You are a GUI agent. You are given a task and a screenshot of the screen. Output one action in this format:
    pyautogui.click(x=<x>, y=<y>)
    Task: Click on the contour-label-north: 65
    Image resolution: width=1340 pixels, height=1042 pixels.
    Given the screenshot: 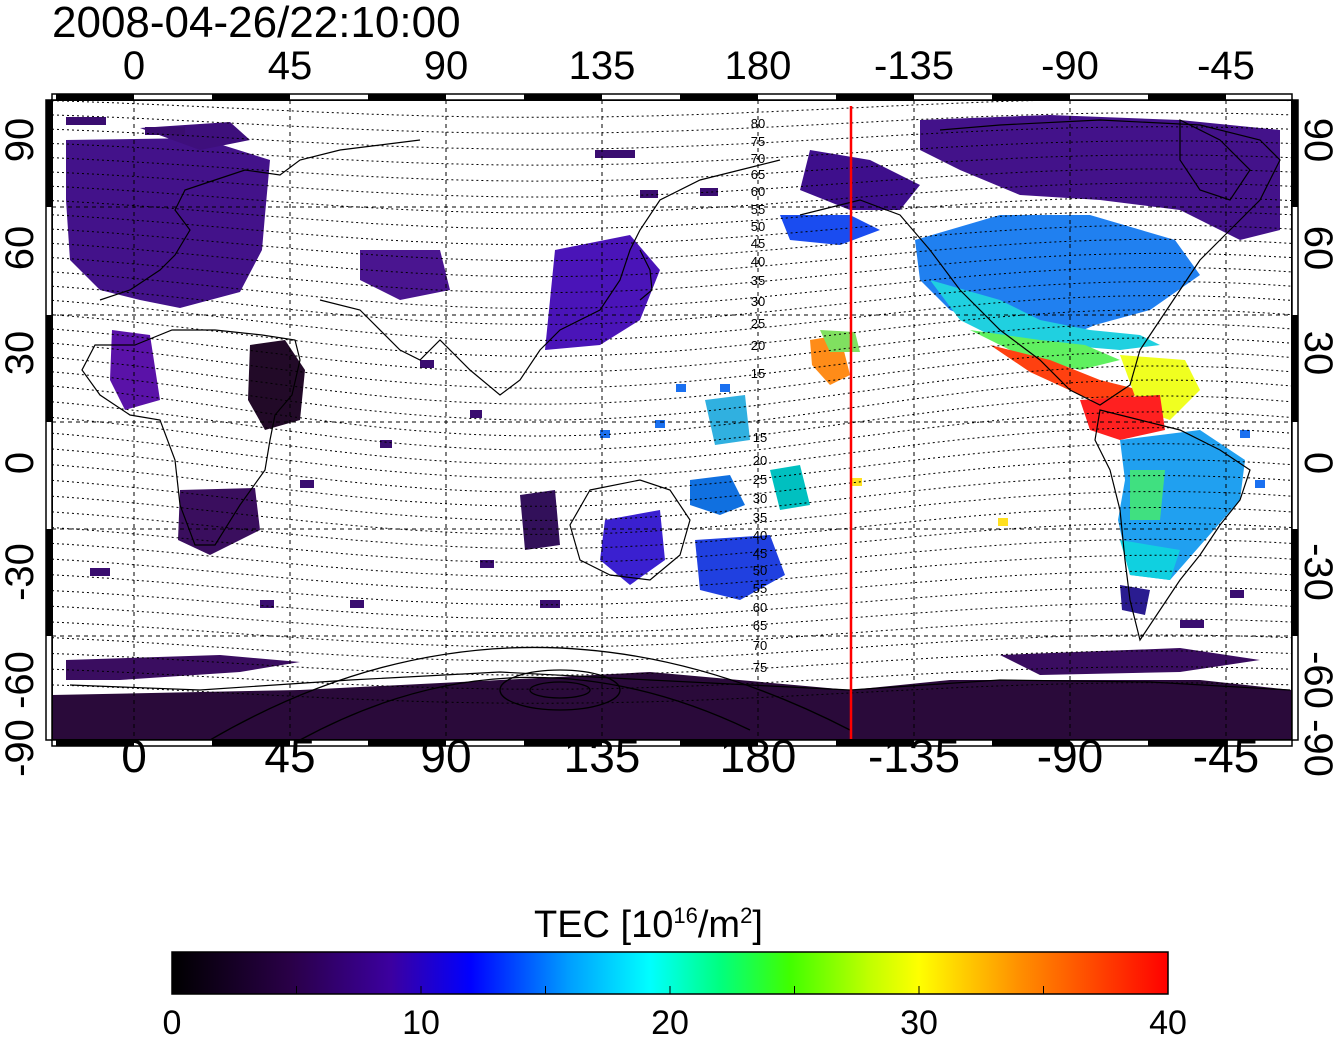 What is the action you would take?
    pyautogui.click(x=758, y=174)
    